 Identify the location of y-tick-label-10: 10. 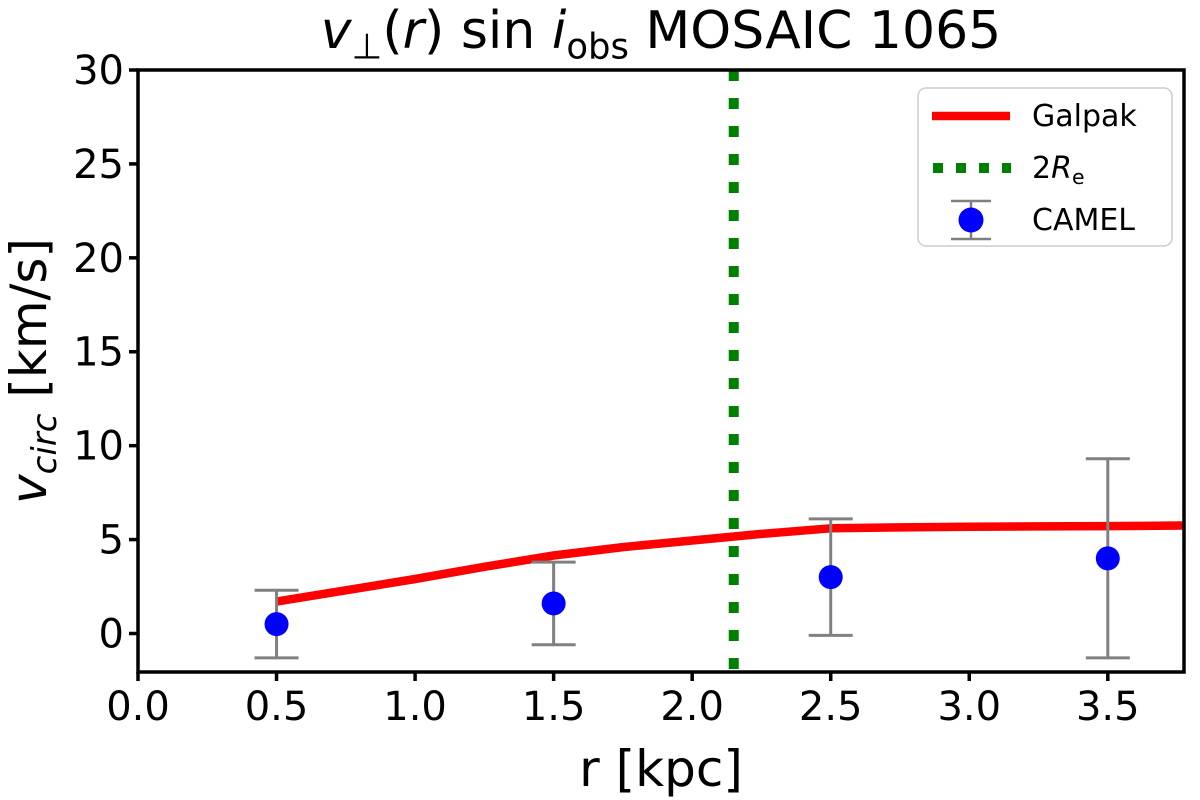
(98, 447).